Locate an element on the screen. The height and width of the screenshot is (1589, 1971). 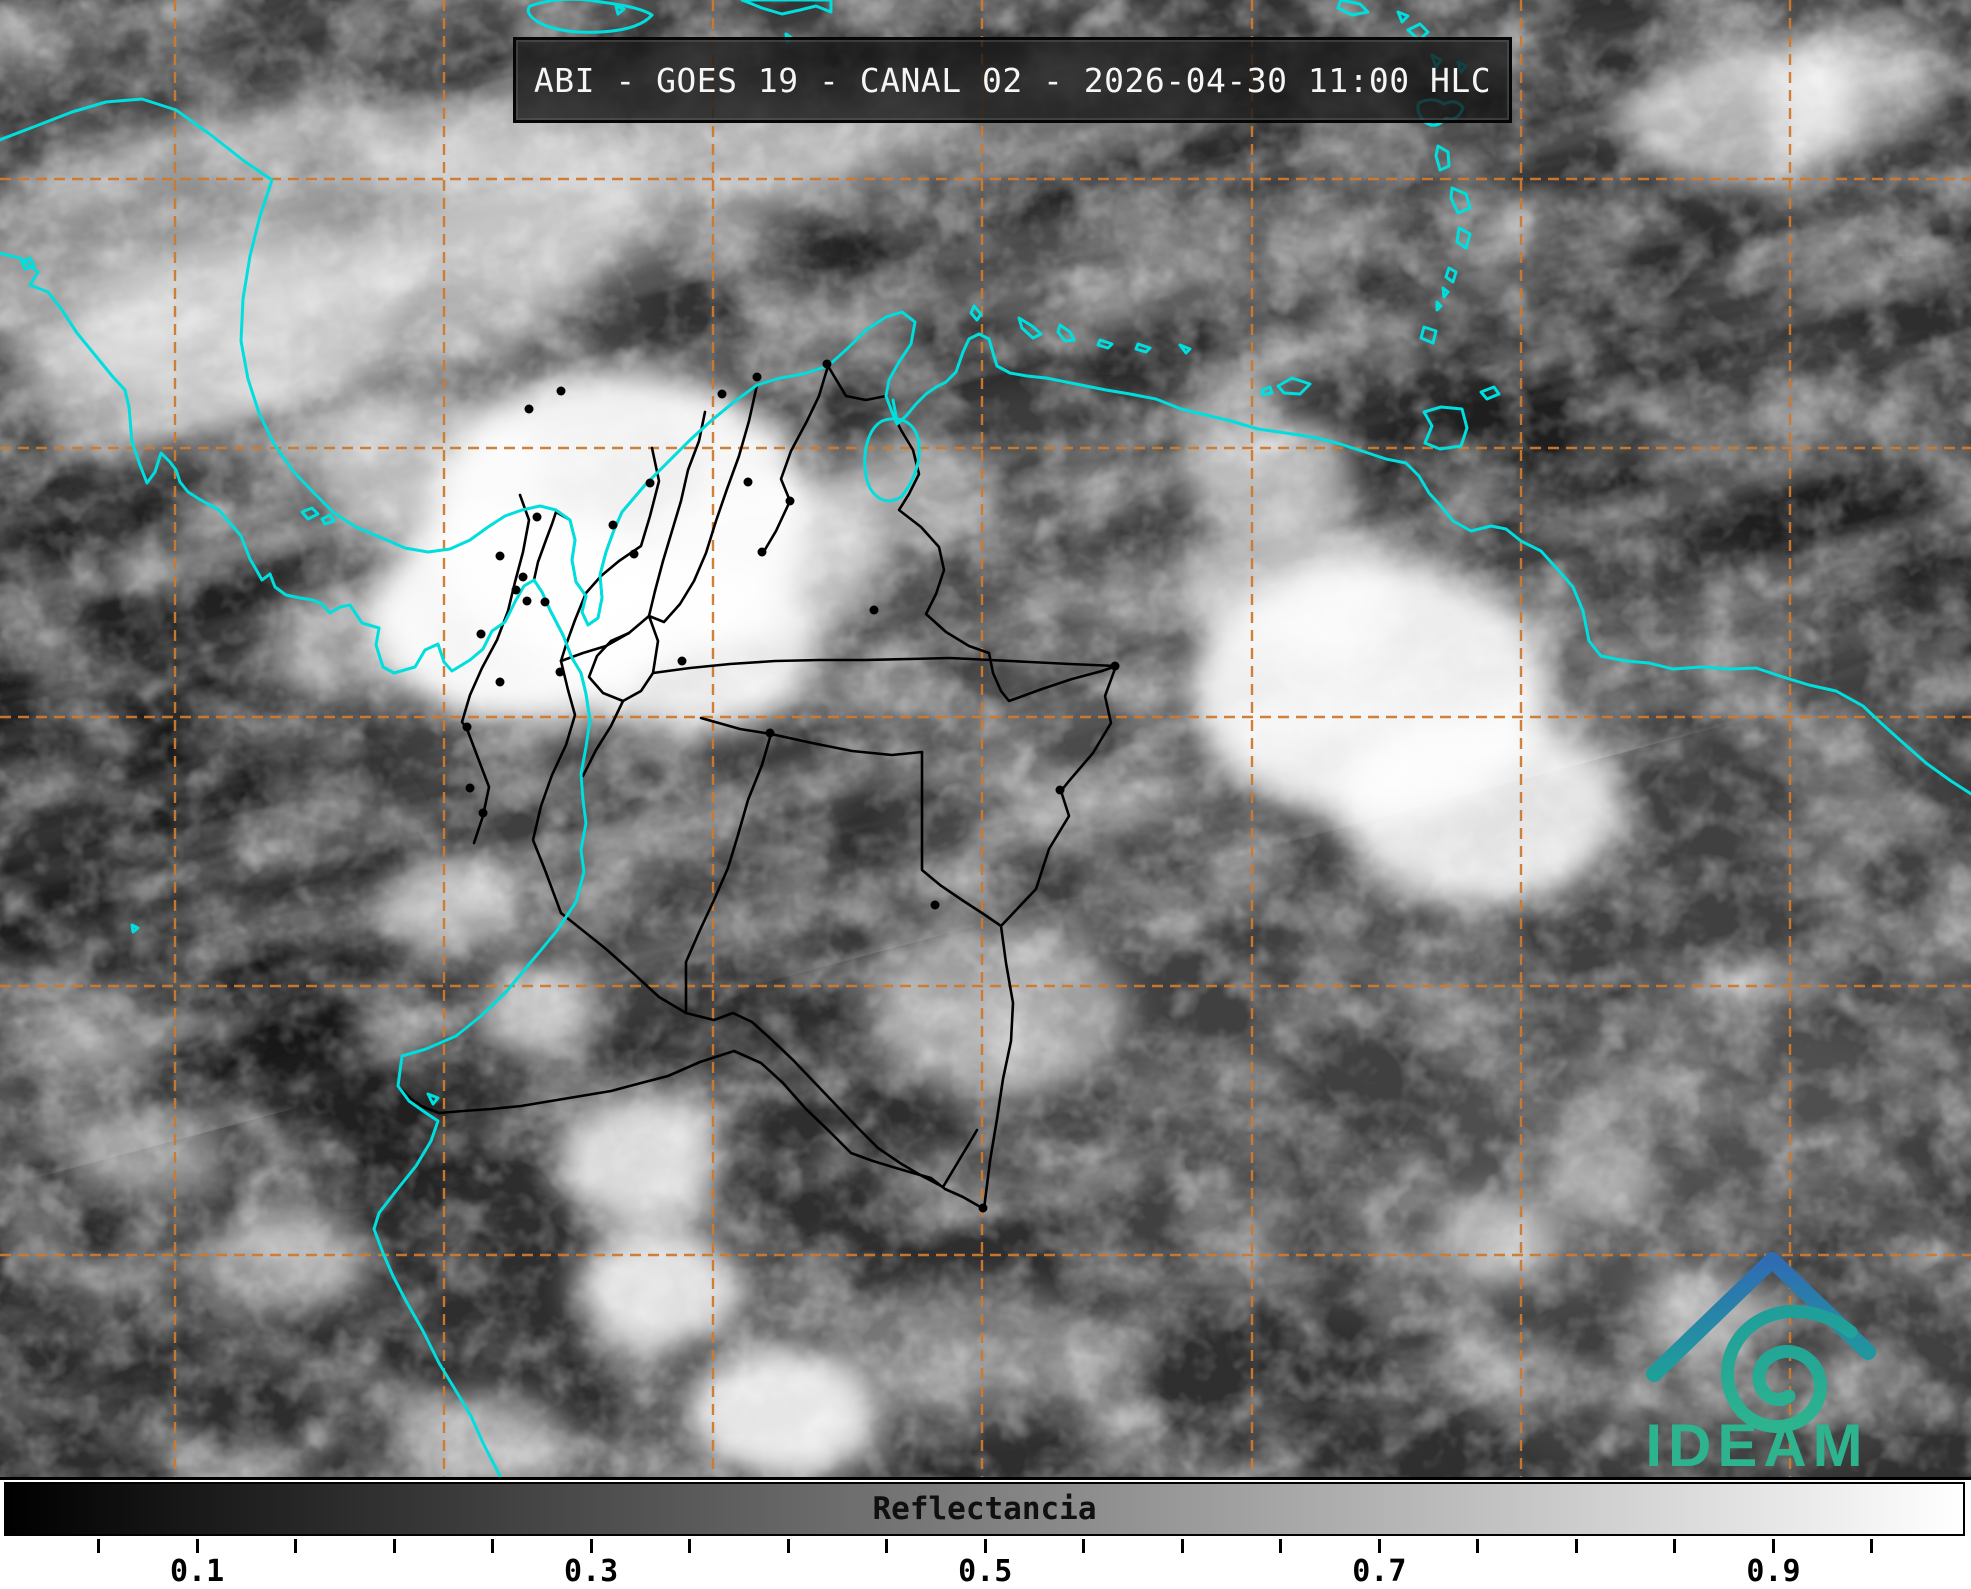
colorbar-tick-label: 0.9 is located at coordinates (1773, 1571).